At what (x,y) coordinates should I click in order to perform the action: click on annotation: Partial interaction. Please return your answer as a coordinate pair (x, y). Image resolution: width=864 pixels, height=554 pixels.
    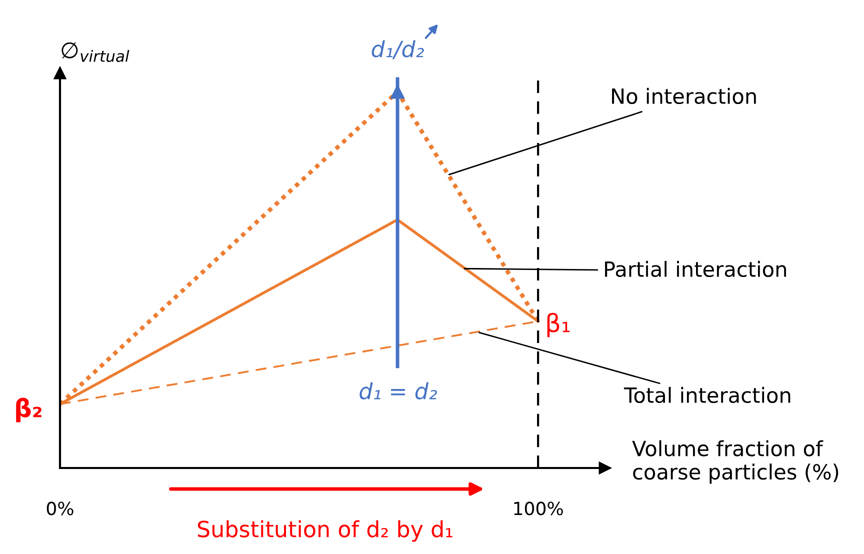
    Looking at the image, I should click on (695, 269).